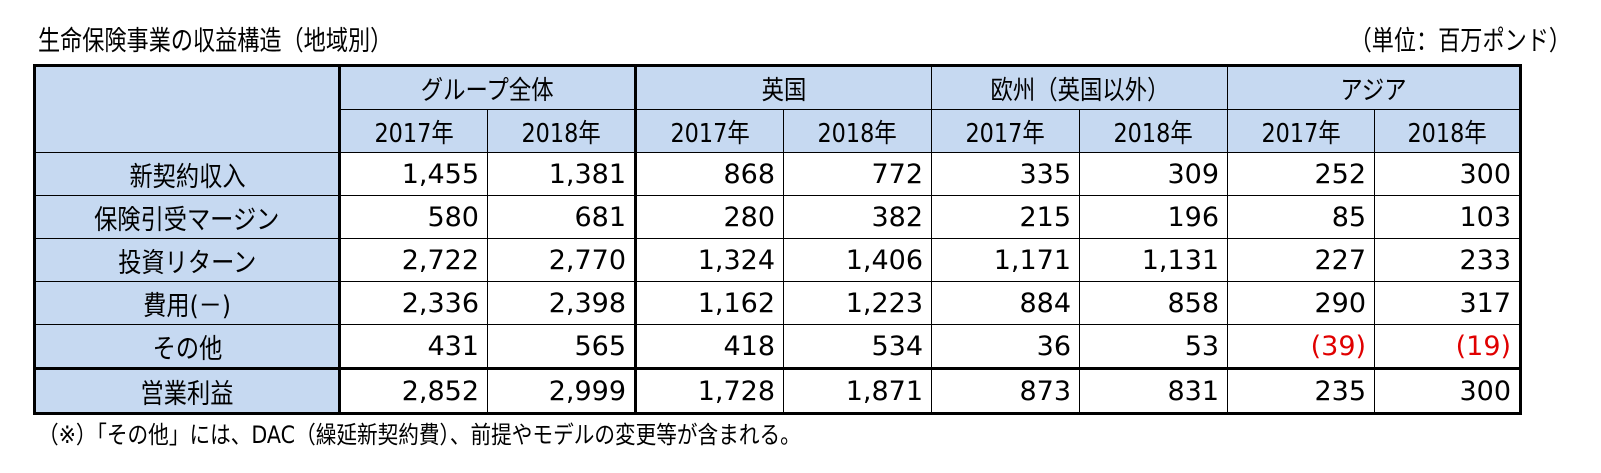 Image resolution: width=1601 pixels, height=473 pixels. Describe the element at coordinates (561, 346) in the screenshot. I see `table-cell: 565` at that location.